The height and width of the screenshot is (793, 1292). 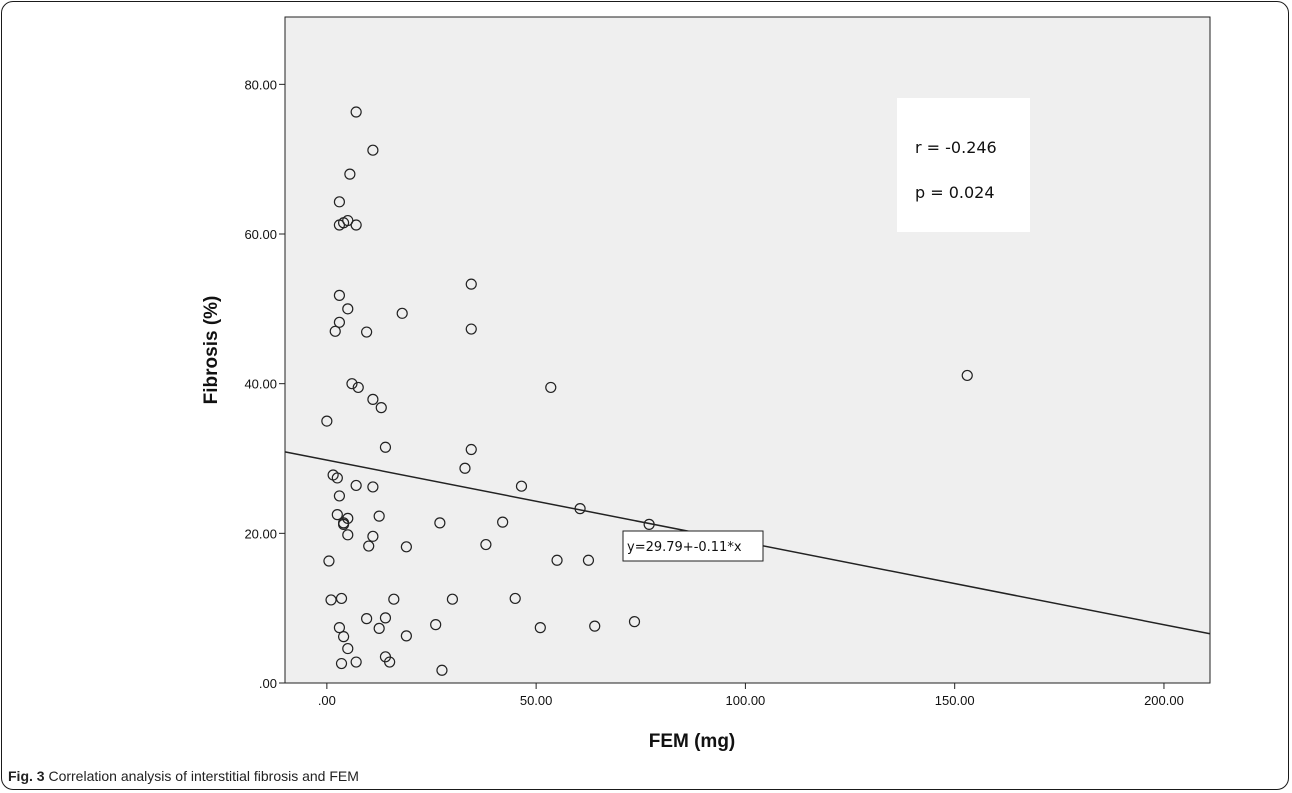 I want to click on y-axis-ticks: .00 20.00 40.00 60.00 80.00, so click(x=264, y=384).